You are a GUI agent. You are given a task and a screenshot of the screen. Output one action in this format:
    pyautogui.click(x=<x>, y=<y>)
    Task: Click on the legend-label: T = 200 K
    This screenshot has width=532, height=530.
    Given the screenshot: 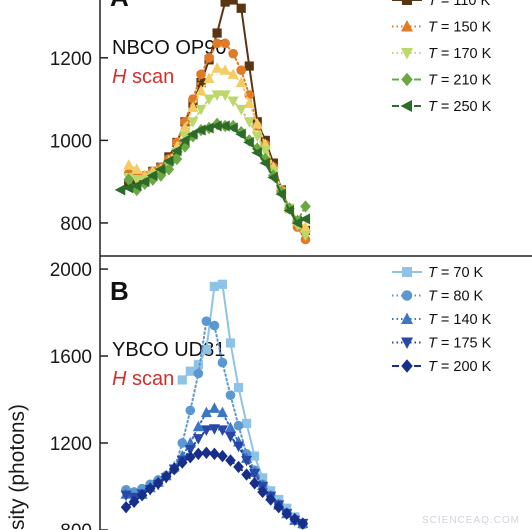 What is the action you would take?
    pyautogui.click(x=460, y=367)
    